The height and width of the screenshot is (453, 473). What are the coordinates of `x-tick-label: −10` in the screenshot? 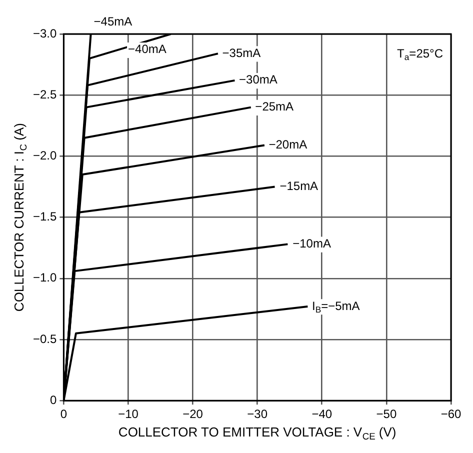 It's located at (128, 414).